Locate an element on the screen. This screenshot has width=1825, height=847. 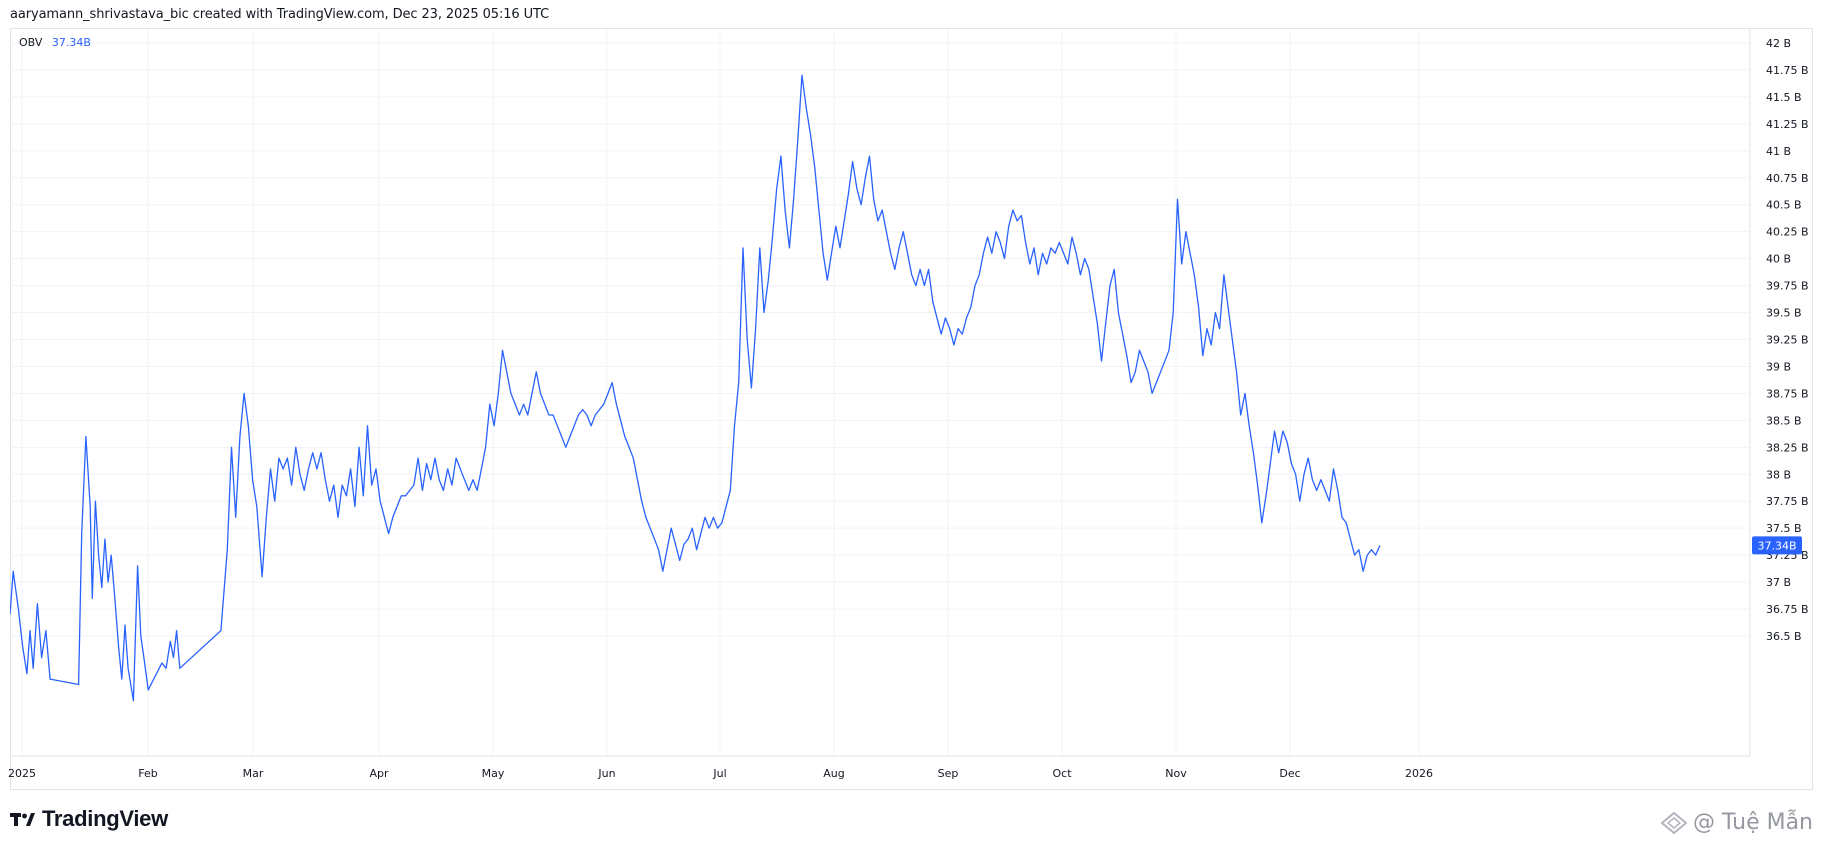
y-tick-label: 37 B is located at coordinates (1778, 582).